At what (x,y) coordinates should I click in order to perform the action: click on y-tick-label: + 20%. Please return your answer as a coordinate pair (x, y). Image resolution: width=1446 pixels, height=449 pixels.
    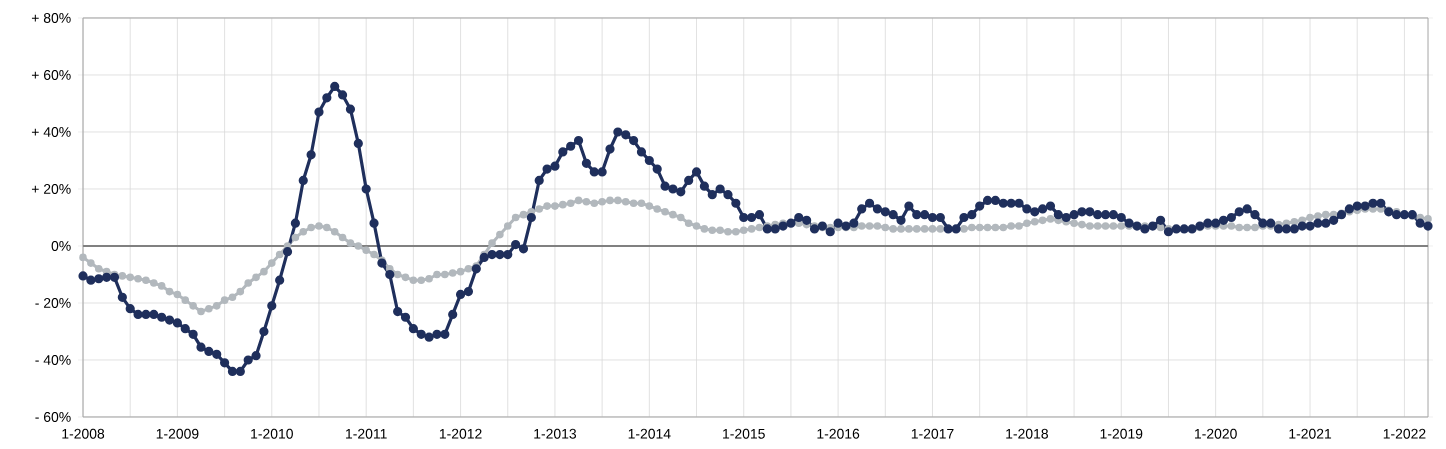
    Looking at the image, I should click on (51, 189).